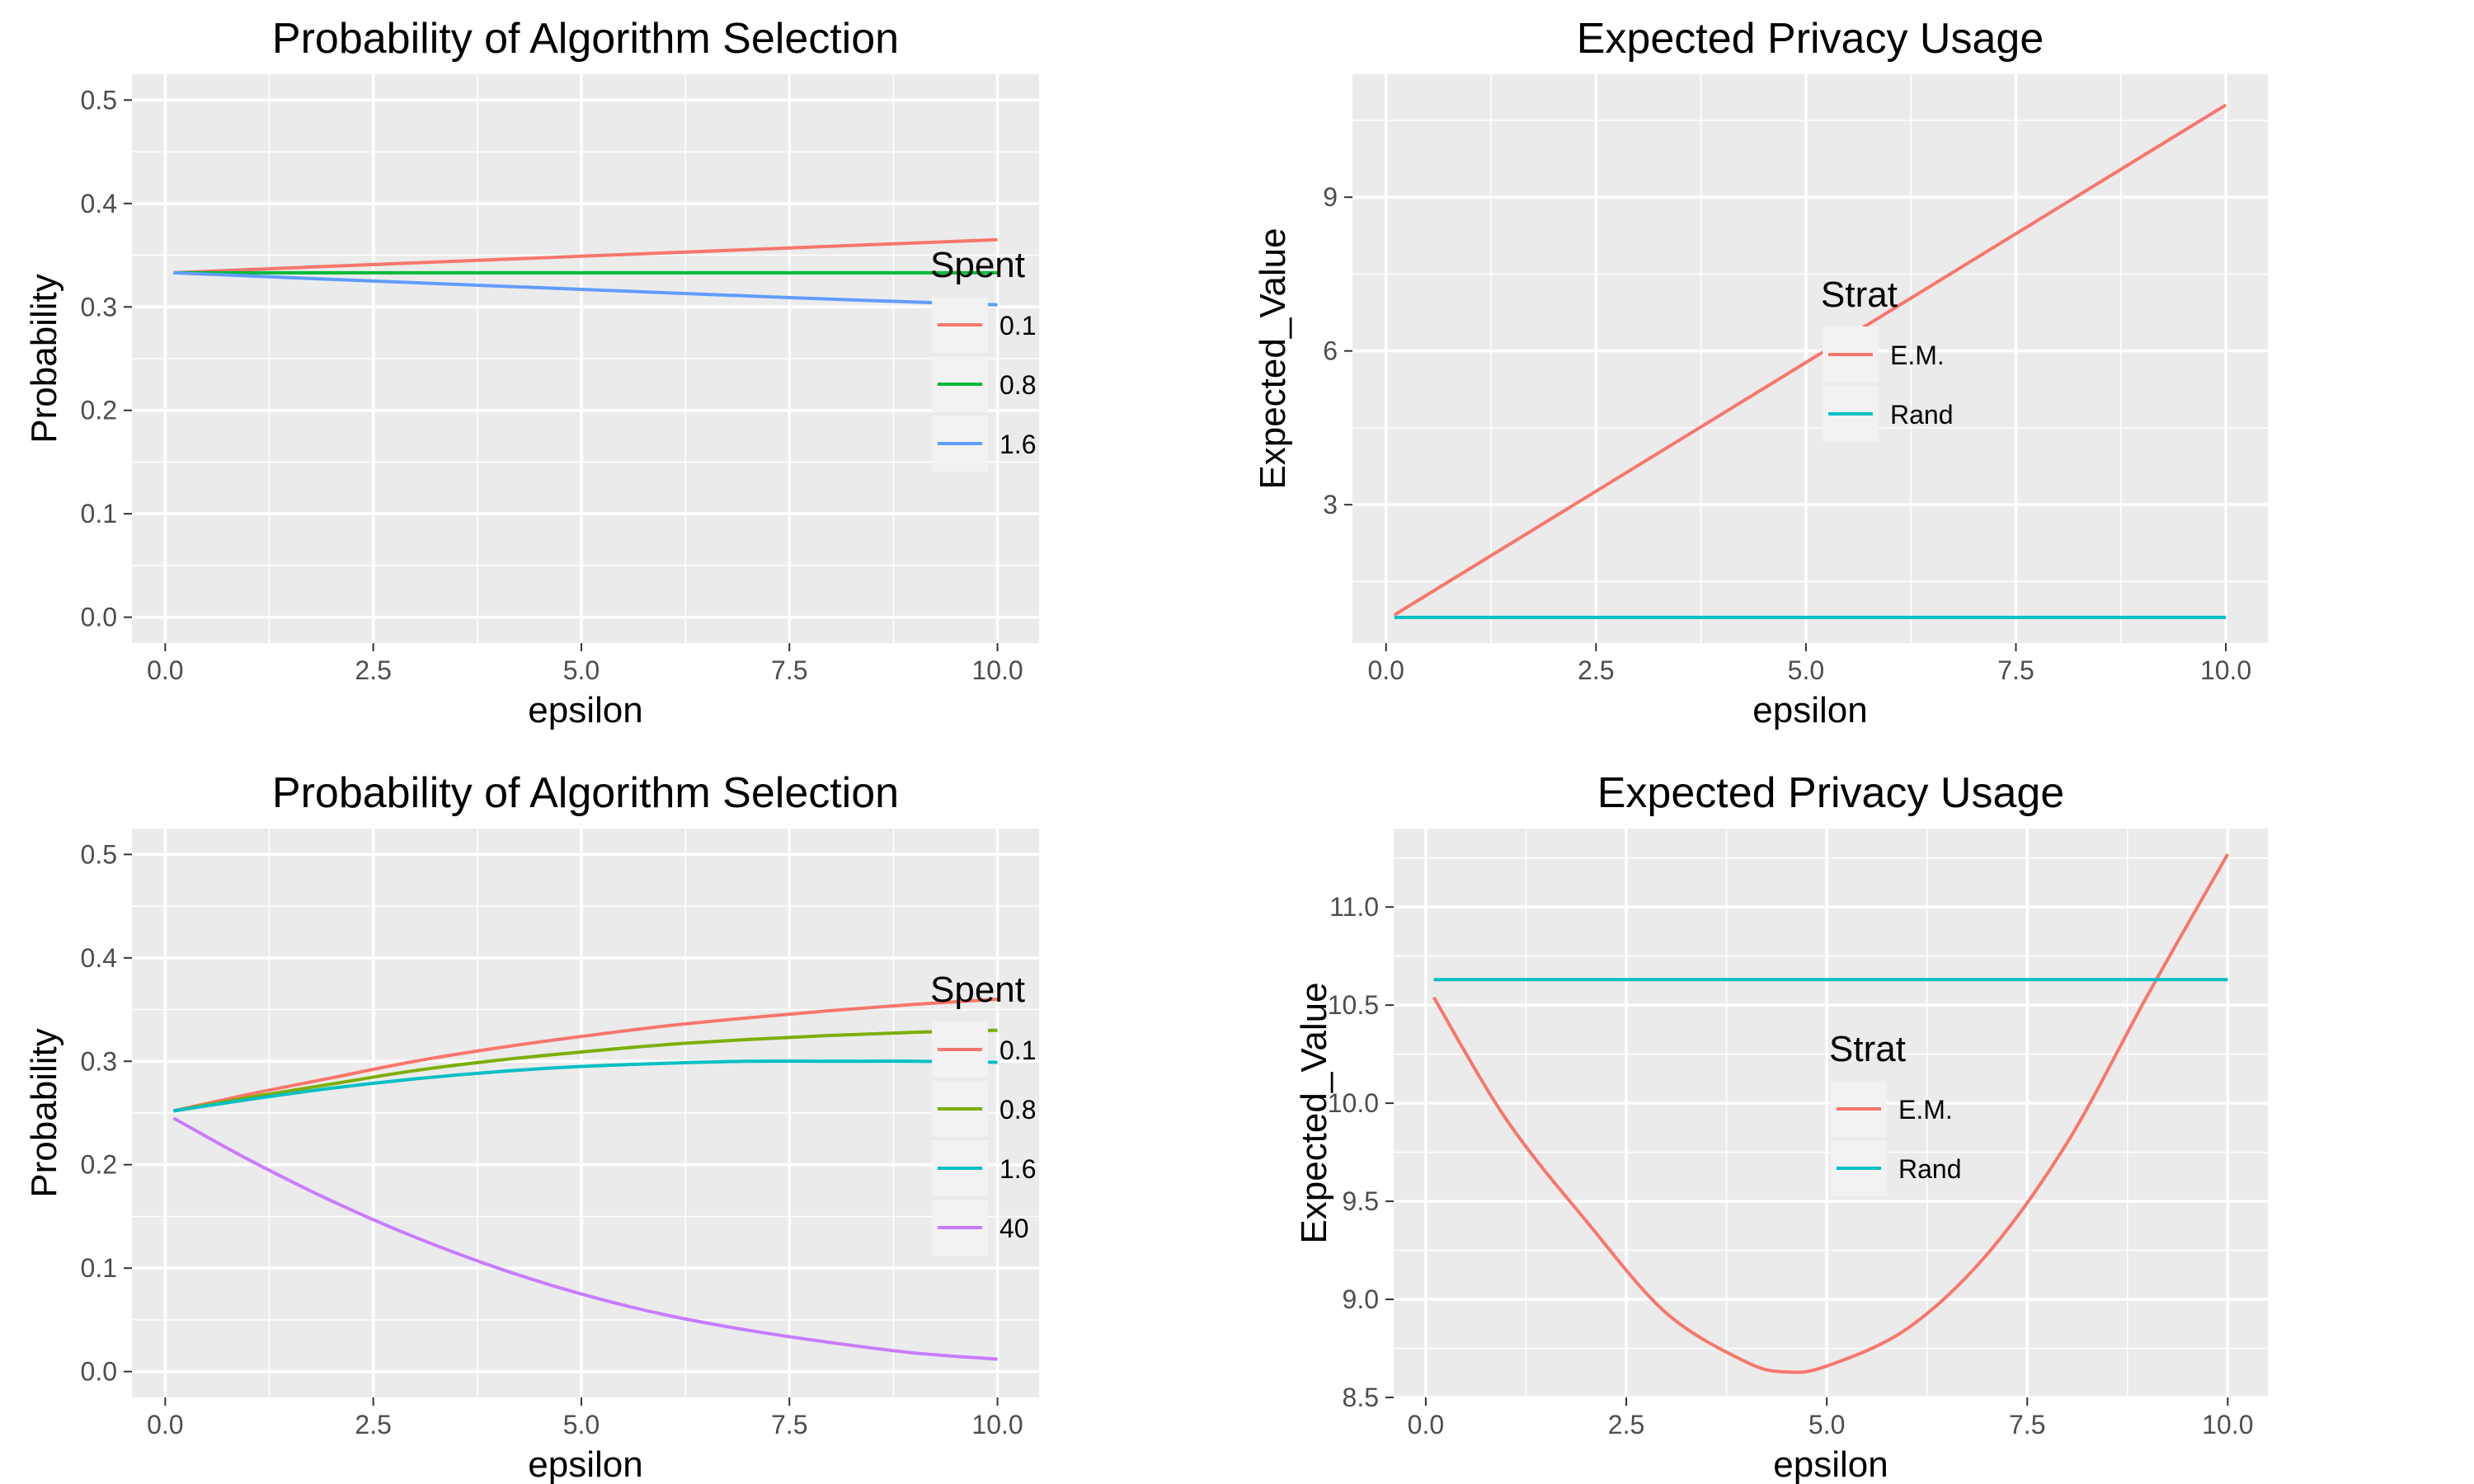 The width and height of the screenshot is (2474, 1484). Describe the element at coordinates (1014, 1228) in the screenshot. I see `legend-label: 40` at that location.